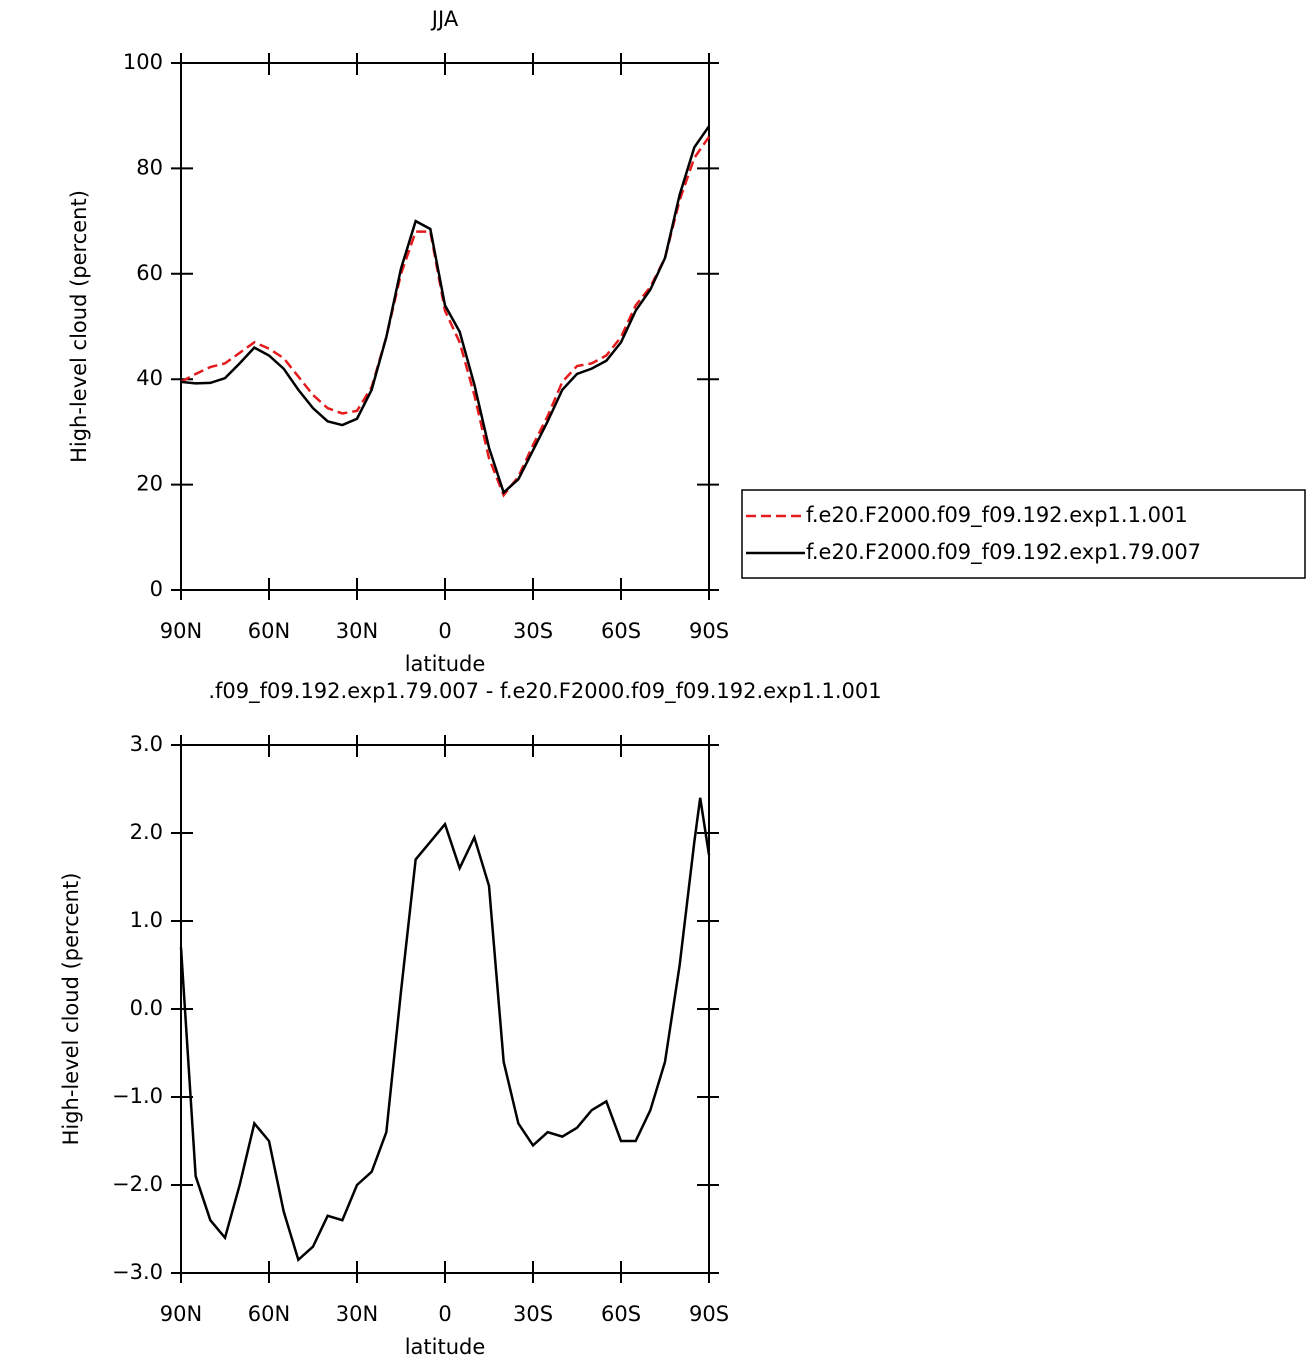  What do you see at coordinates (146, 832) in the screenshot?
I see `y-tick-label: 2.0` at bounding box center [146, 832].